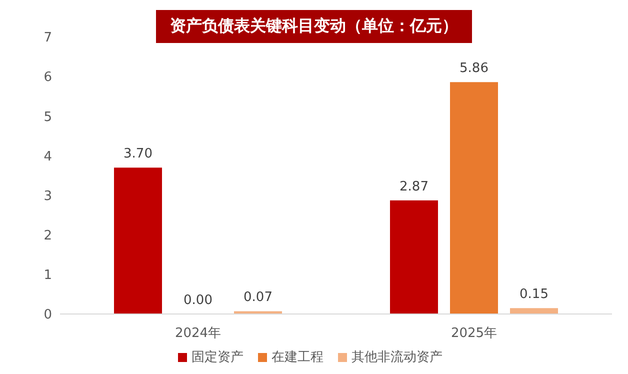  Describe the element at coordinates (314, 26) in the screenshot. I see `chart-title: 资产负债表关键科目变动（单位：亿元）` at that location.